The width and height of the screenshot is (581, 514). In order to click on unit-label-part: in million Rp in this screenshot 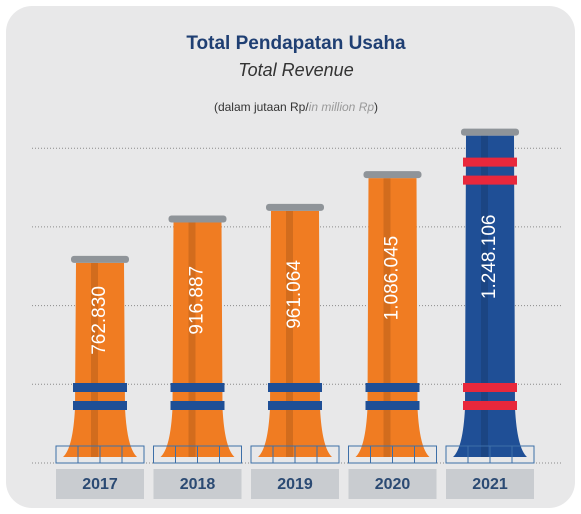, I will do `click(342, 107)`.